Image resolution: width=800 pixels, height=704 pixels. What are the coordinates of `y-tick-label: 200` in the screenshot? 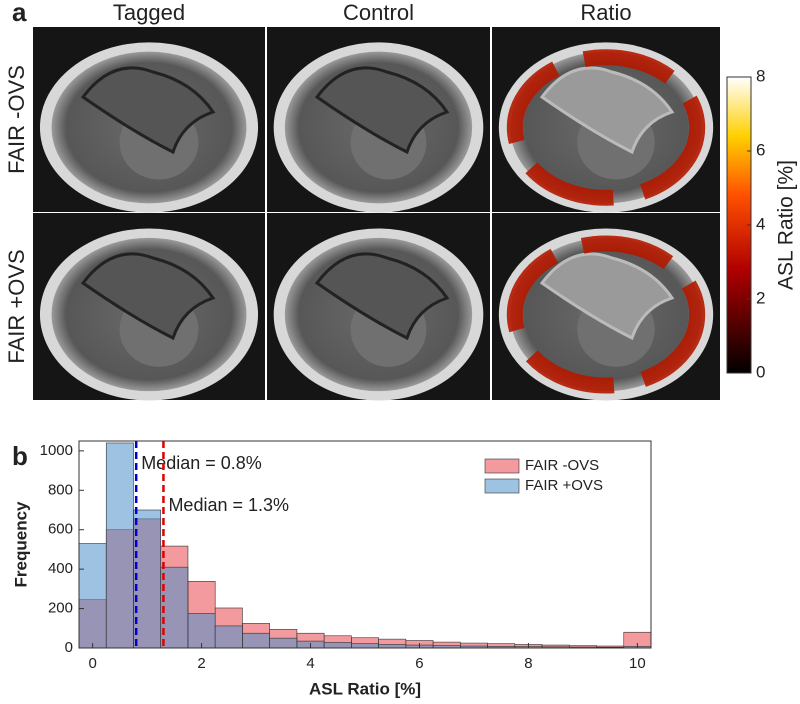 It's located at (60, 608).